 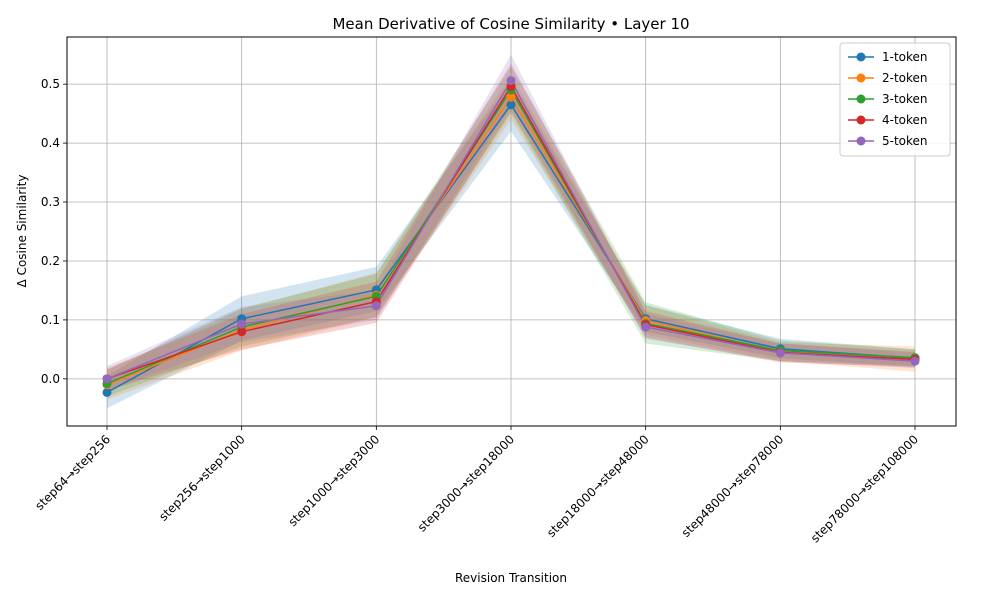 What do you see at coordinates (50, 202) in the screenshot?
I see `y-tick-label: 0.3` at bounding box center [50, 202].